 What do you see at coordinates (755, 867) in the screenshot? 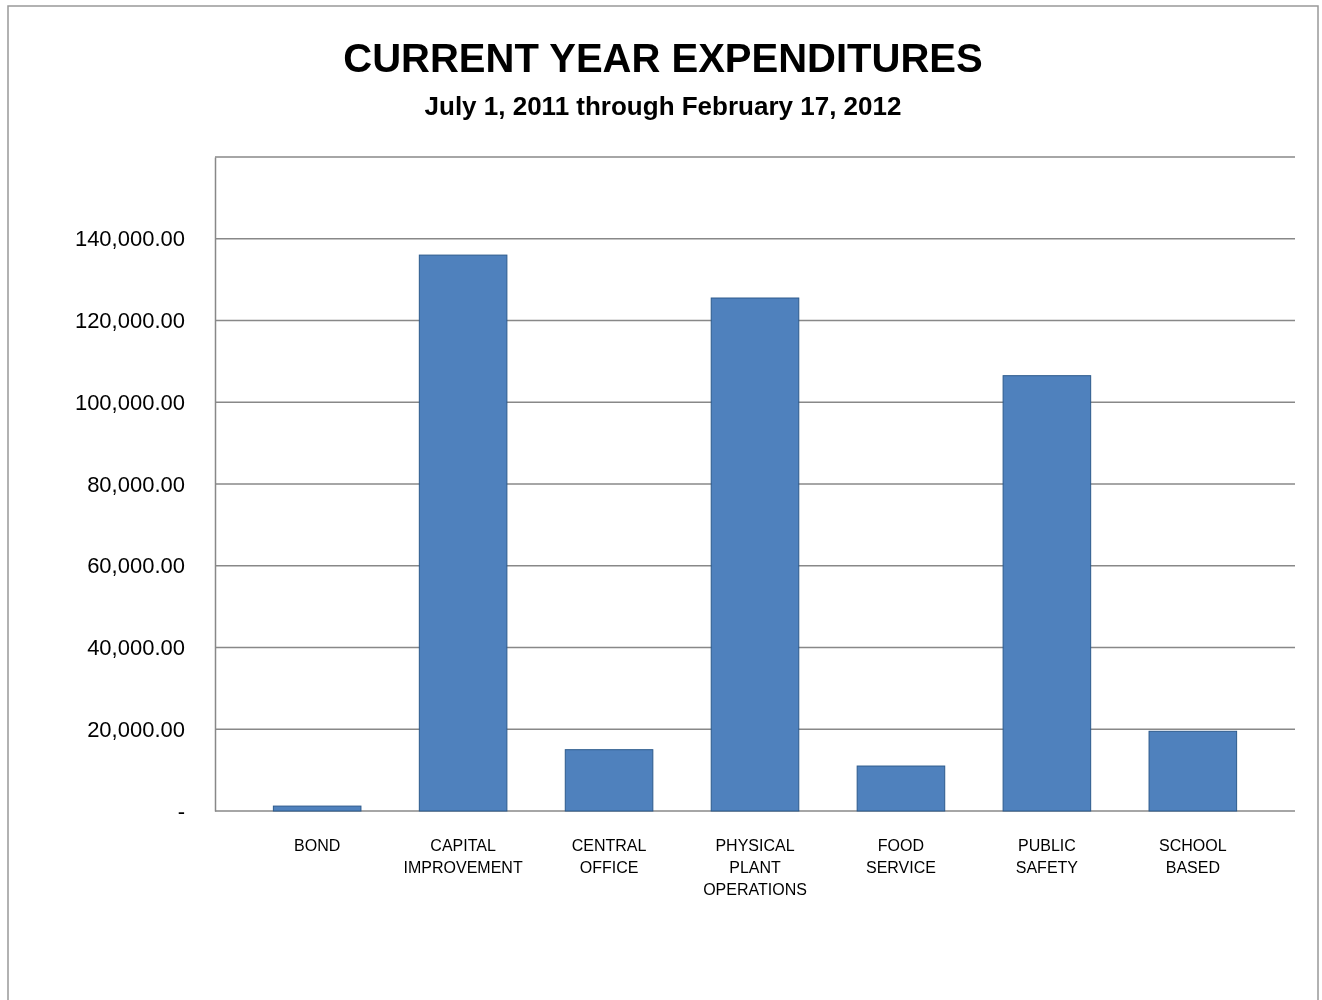
I see `x-tick-label: PHYSICAL PLANT OPERATIONS` at bounding box center [755, 867].